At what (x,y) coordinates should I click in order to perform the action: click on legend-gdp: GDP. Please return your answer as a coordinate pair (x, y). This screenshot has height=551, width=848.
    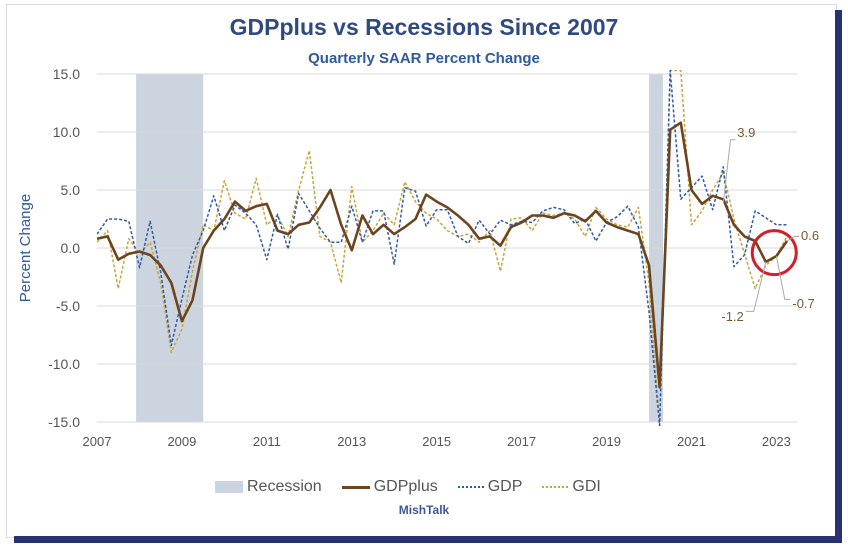
    Looking at the image, I should click on (490, 487).